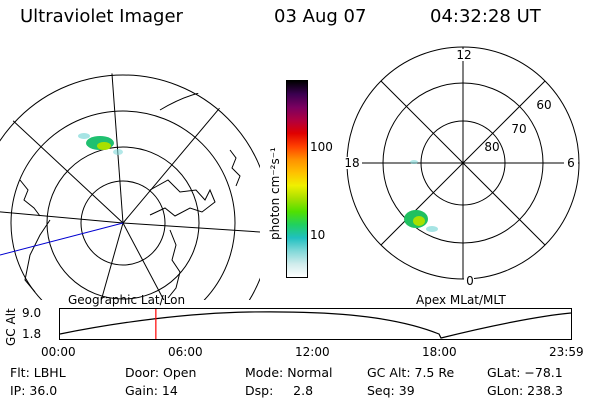  What do you see at coordinates (58, 352) in the screenshot?
I see `timeline-x-tick: 00:00` at bounding box center [58, 352].